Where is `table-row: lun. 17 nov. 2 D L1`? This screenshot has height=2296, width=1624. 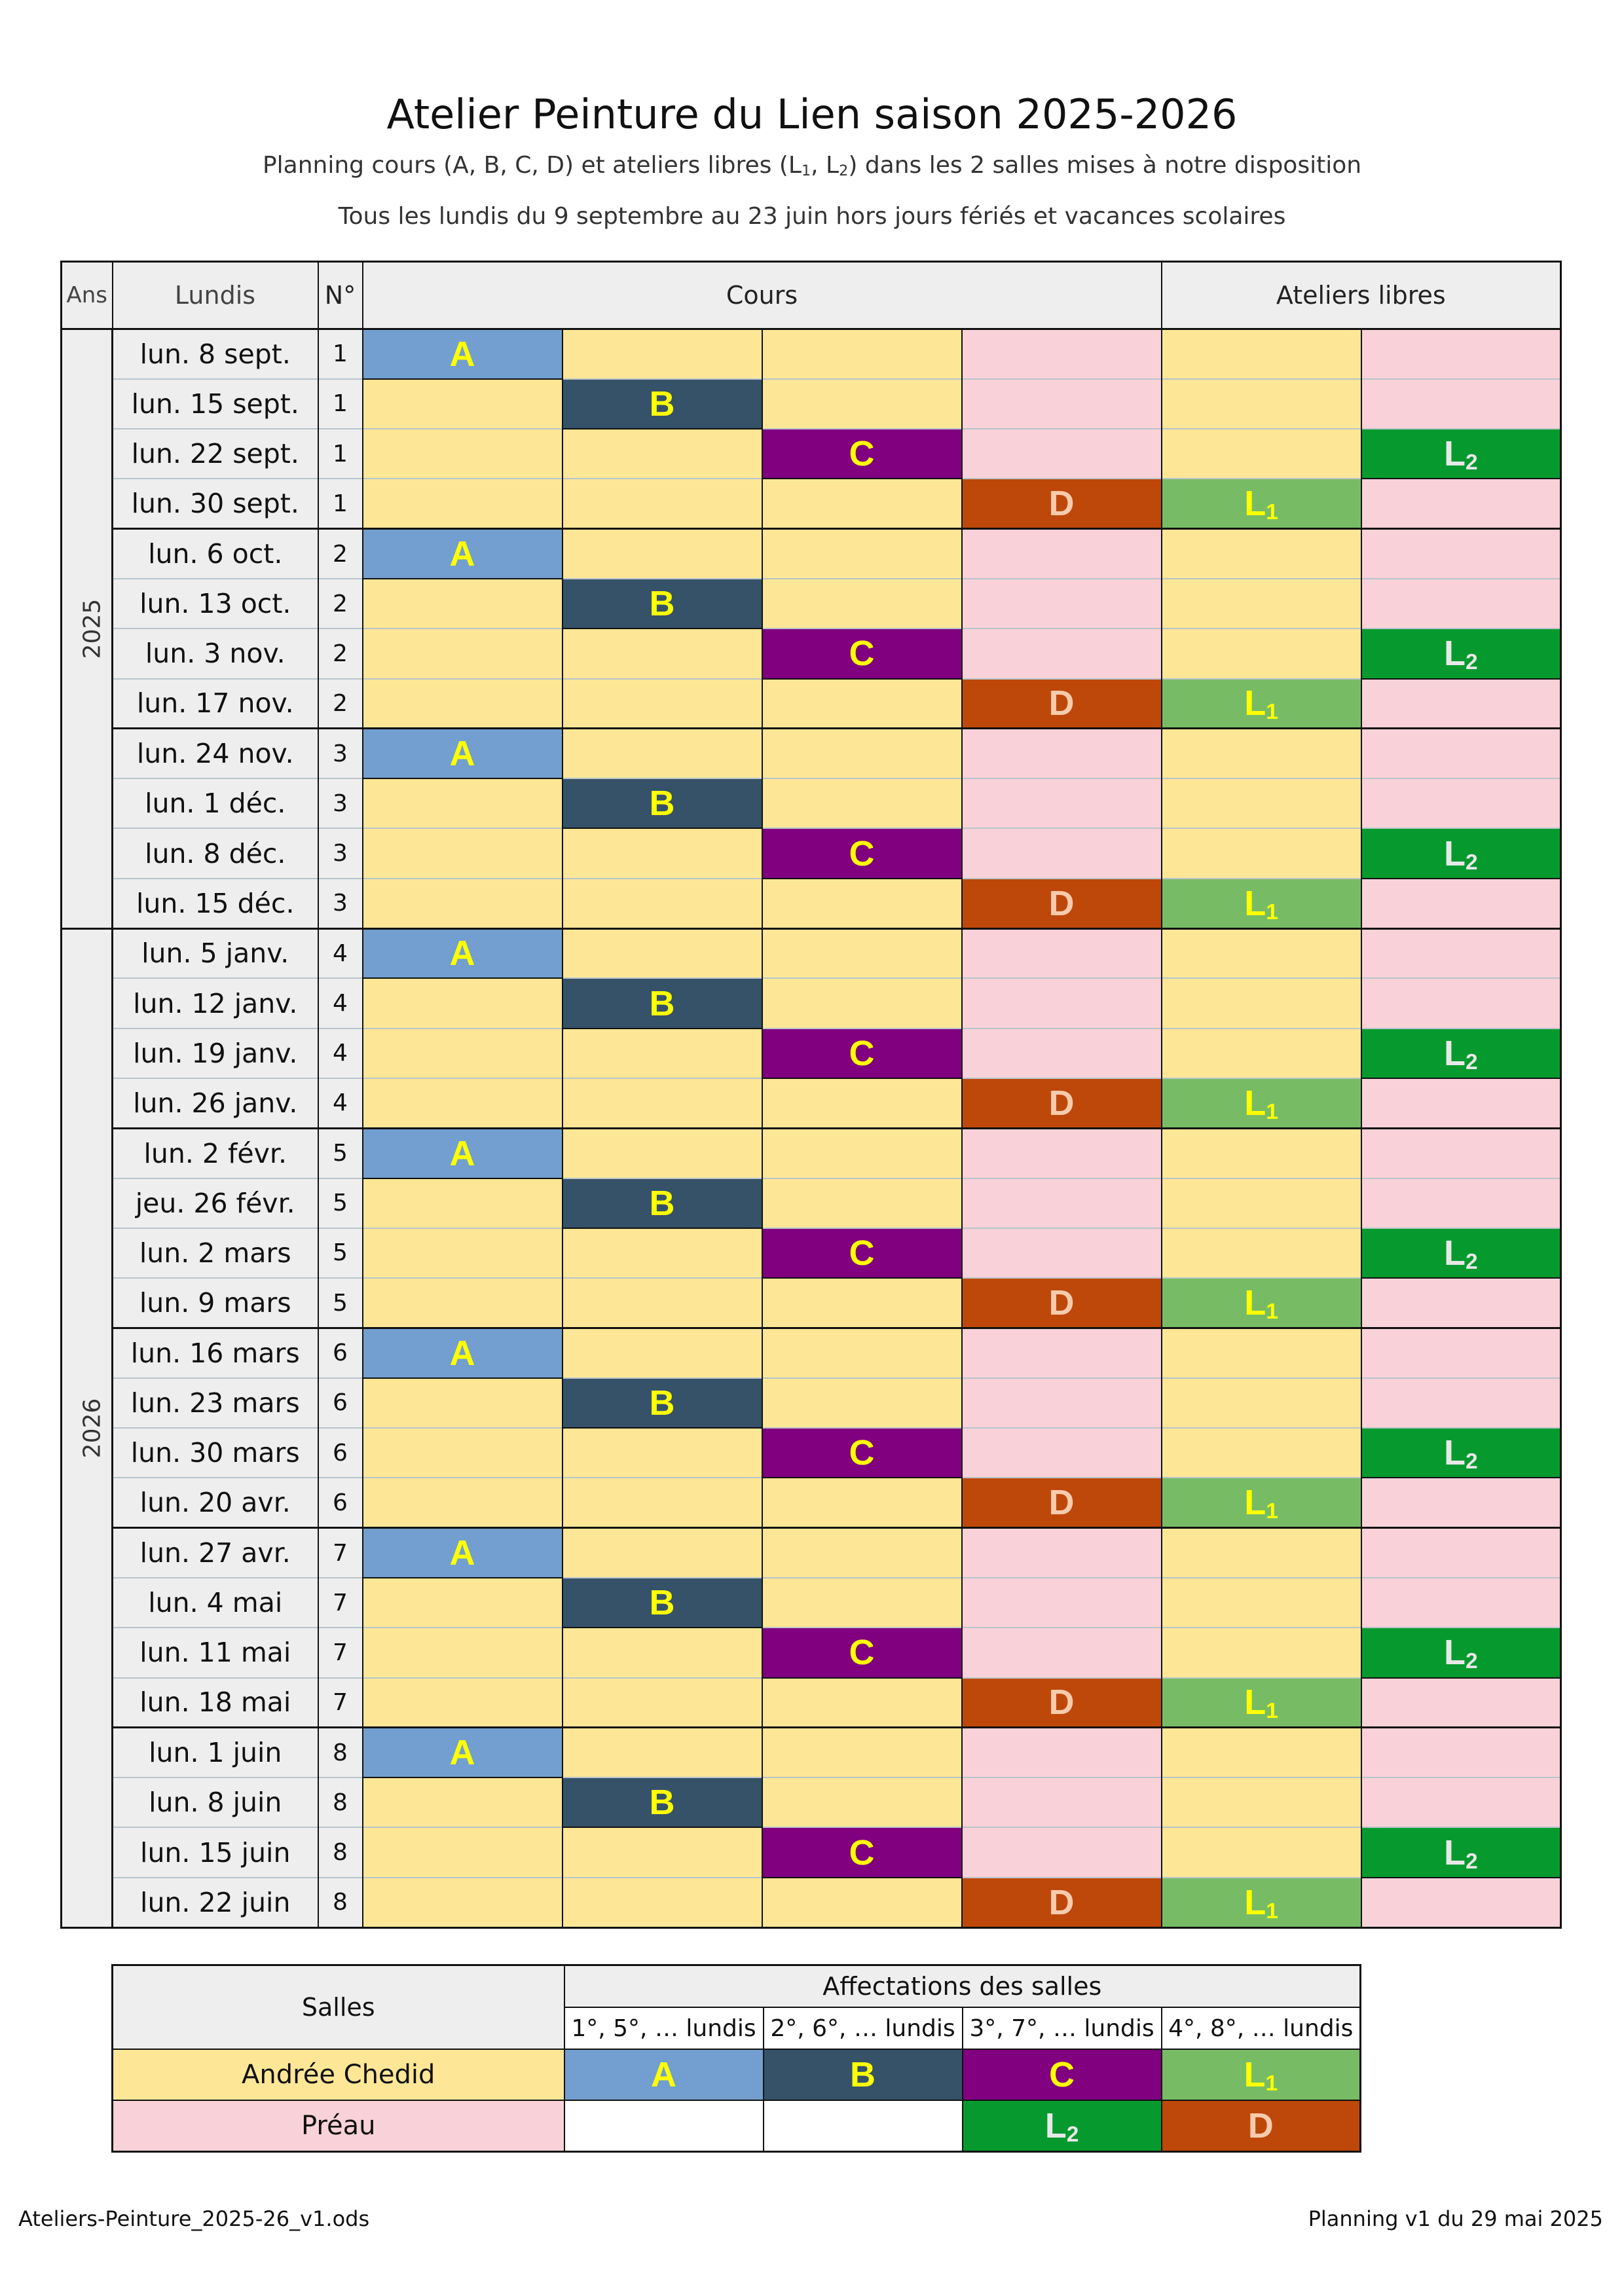
table-row: lun. 17 nov. 2 D L1 is located at coordinates (812, 703).